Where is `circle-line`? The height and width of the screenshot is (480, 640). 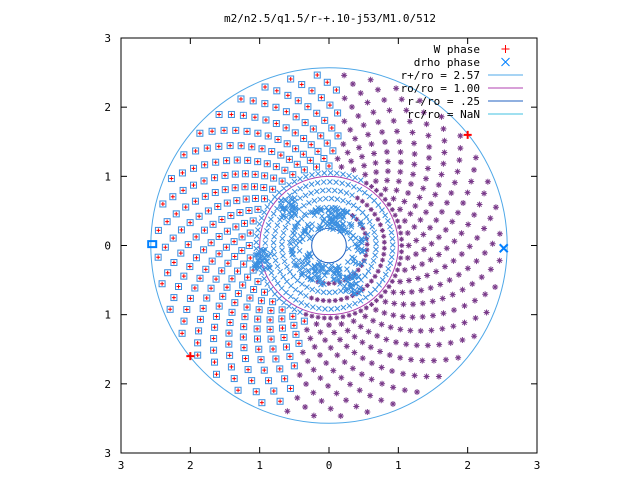 circle-line is located at coordinates (329, 245).